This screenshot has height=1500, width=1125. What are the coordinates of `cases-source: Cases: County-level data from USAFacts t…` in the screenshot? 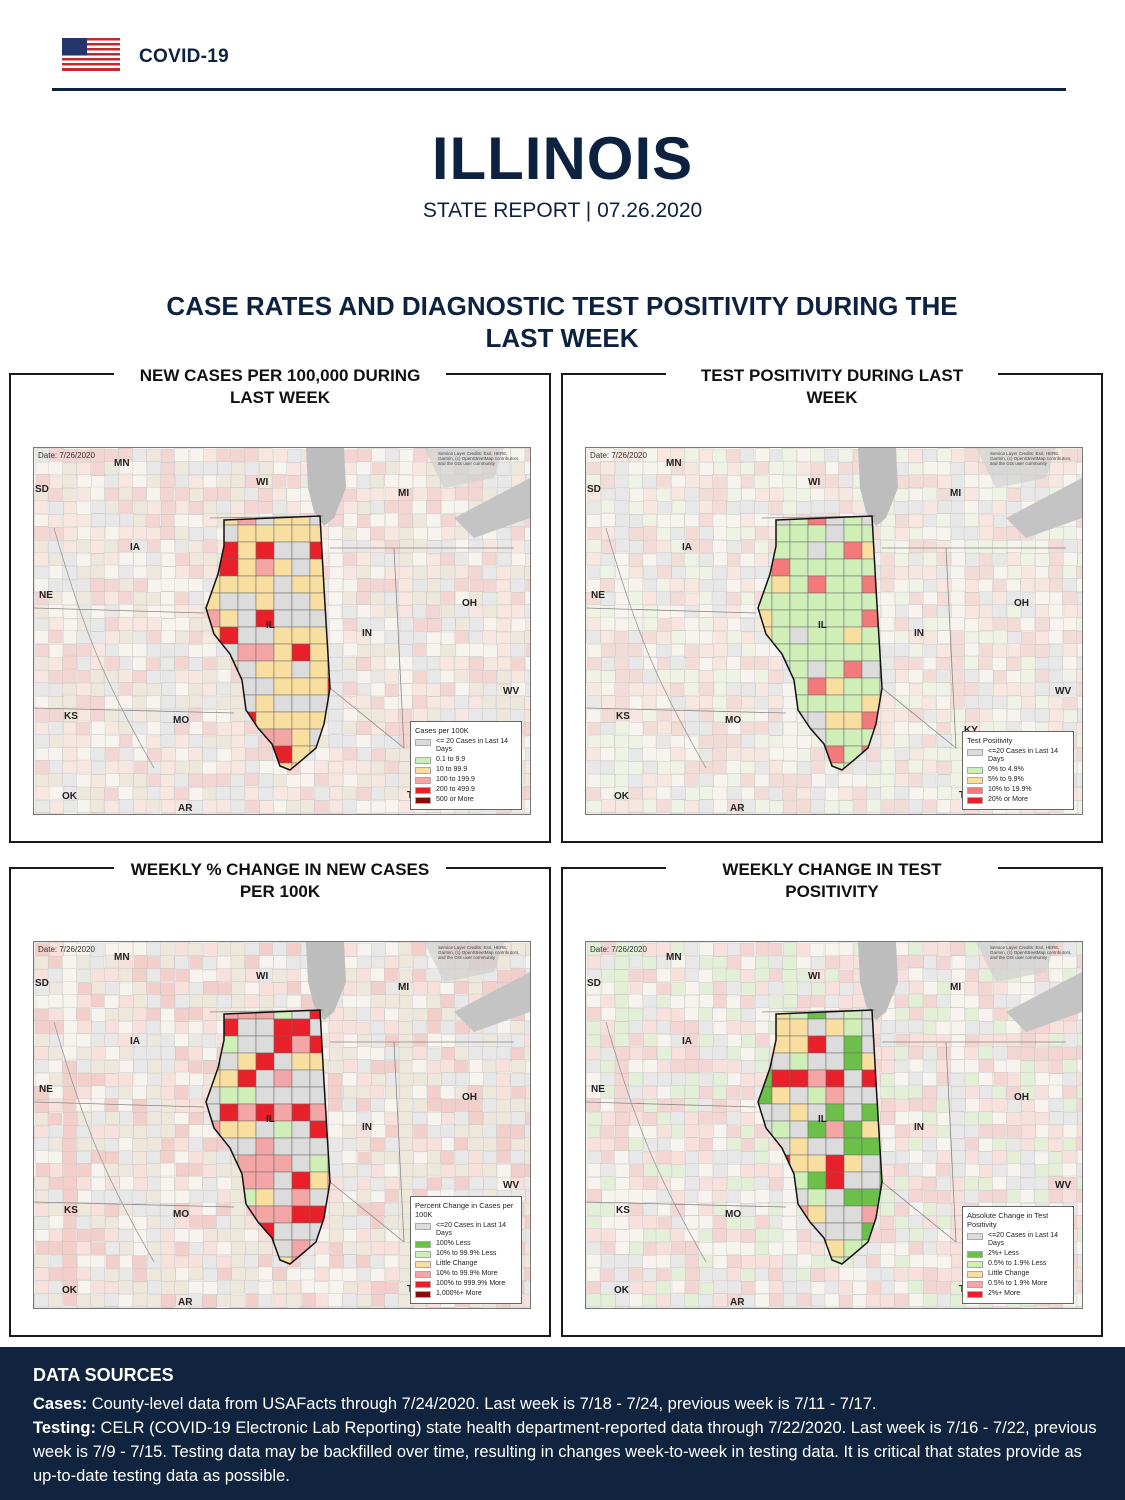 It's located at (565, 1404).